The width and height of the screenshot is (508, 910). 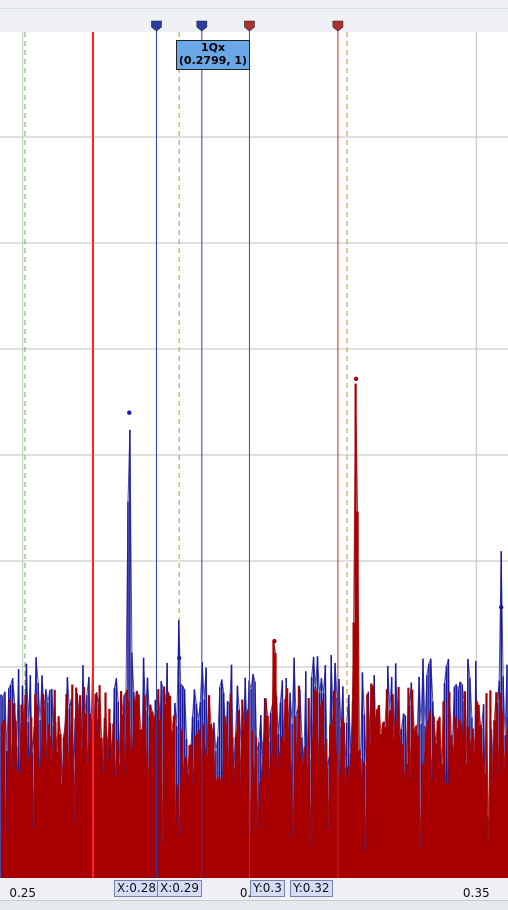 I want to click on x-tick-label-0: 0.25, so click(x=22, y=893).